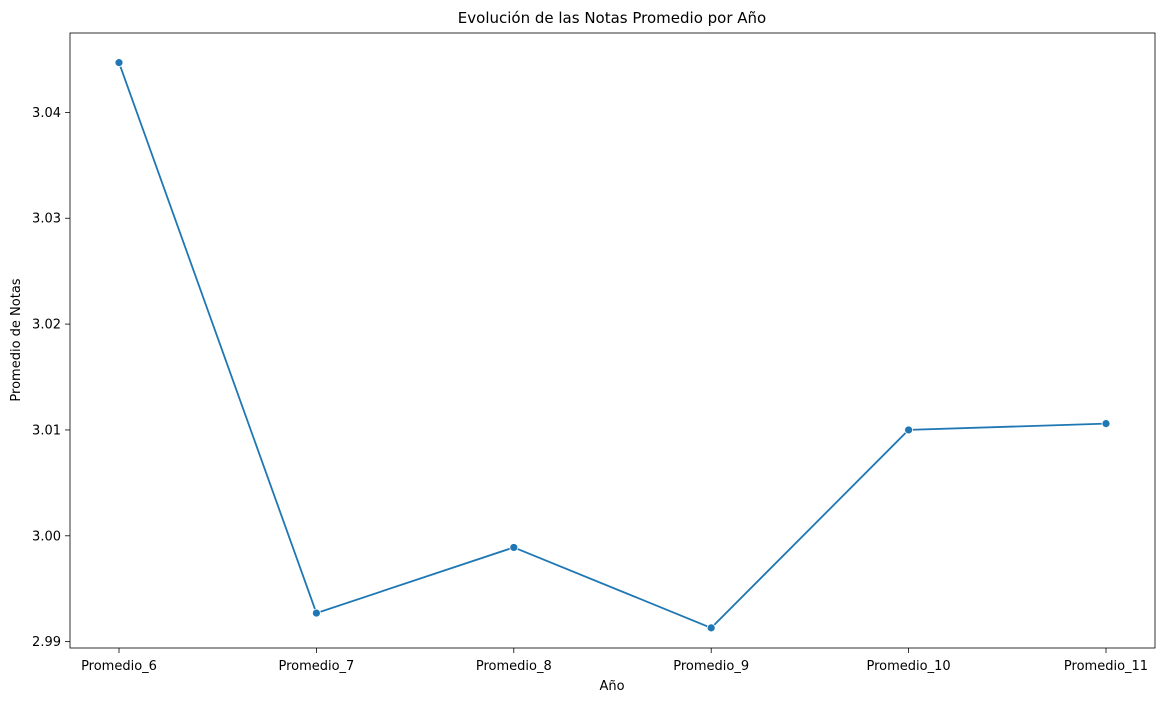 The image size is (1165, 702). What do you see at coordinates (612, 18) in the screenshot?
I see `chart-title: Evolución de las Notas Promedio por Año` at bounding box center [612, 18].